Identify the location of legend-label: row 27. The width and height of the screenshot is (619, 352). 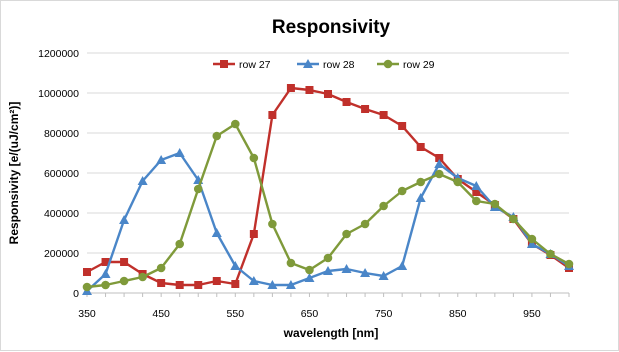
(255, 65).